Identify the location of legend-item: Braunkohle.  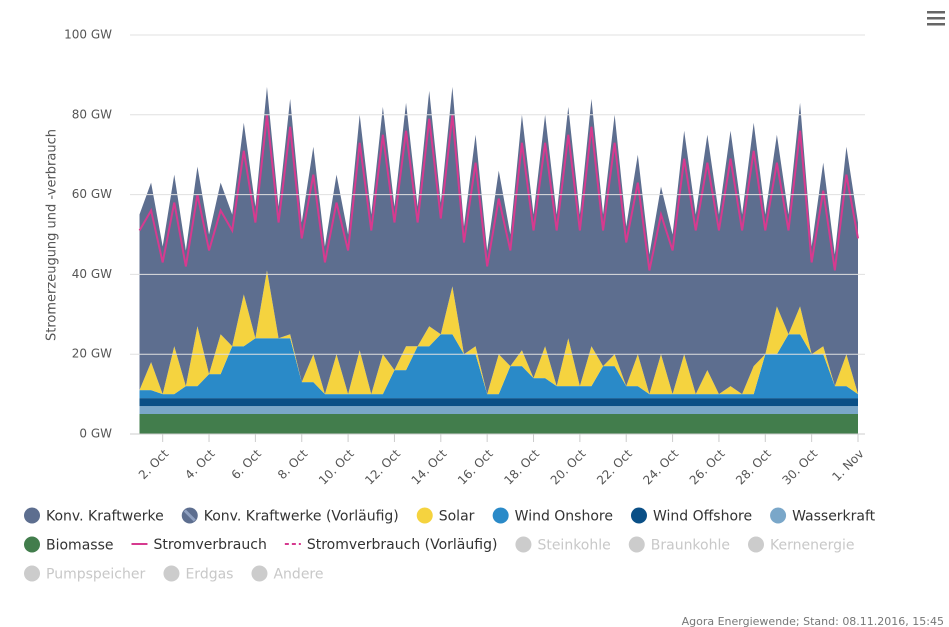
(679, 545).